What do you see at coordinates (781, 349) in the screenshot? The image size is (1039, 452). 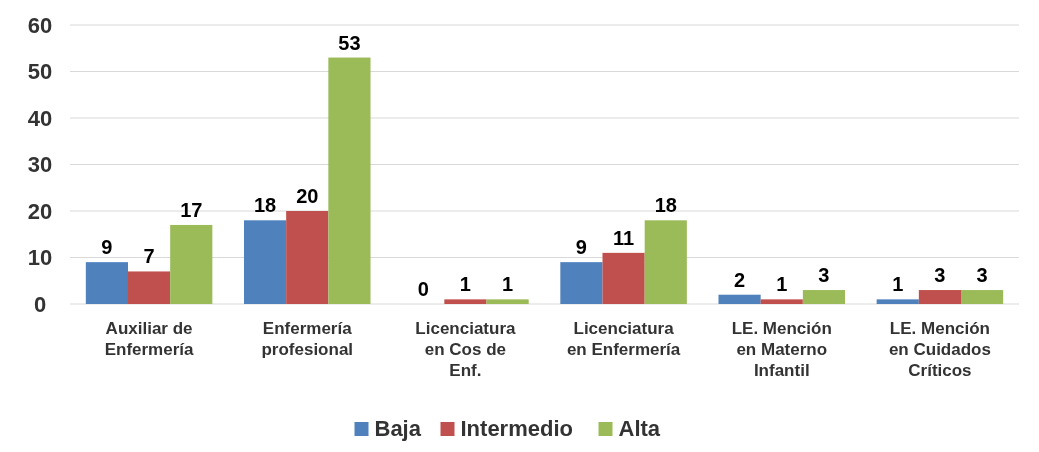 I see `x-tick-label: LE. Mención en Materno Infantil` at bounding box center [781, 349].